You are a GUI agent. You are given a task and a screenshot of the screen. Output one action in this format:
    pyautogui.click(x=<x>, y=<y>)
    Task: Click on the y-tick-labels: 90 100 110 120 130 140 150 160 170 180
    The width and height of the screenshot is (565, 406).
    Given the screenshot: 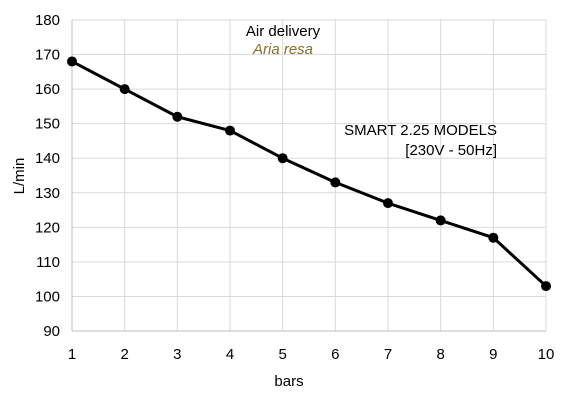 What is the action you would take?
    pyautogui.click(x=47, y=176)
    